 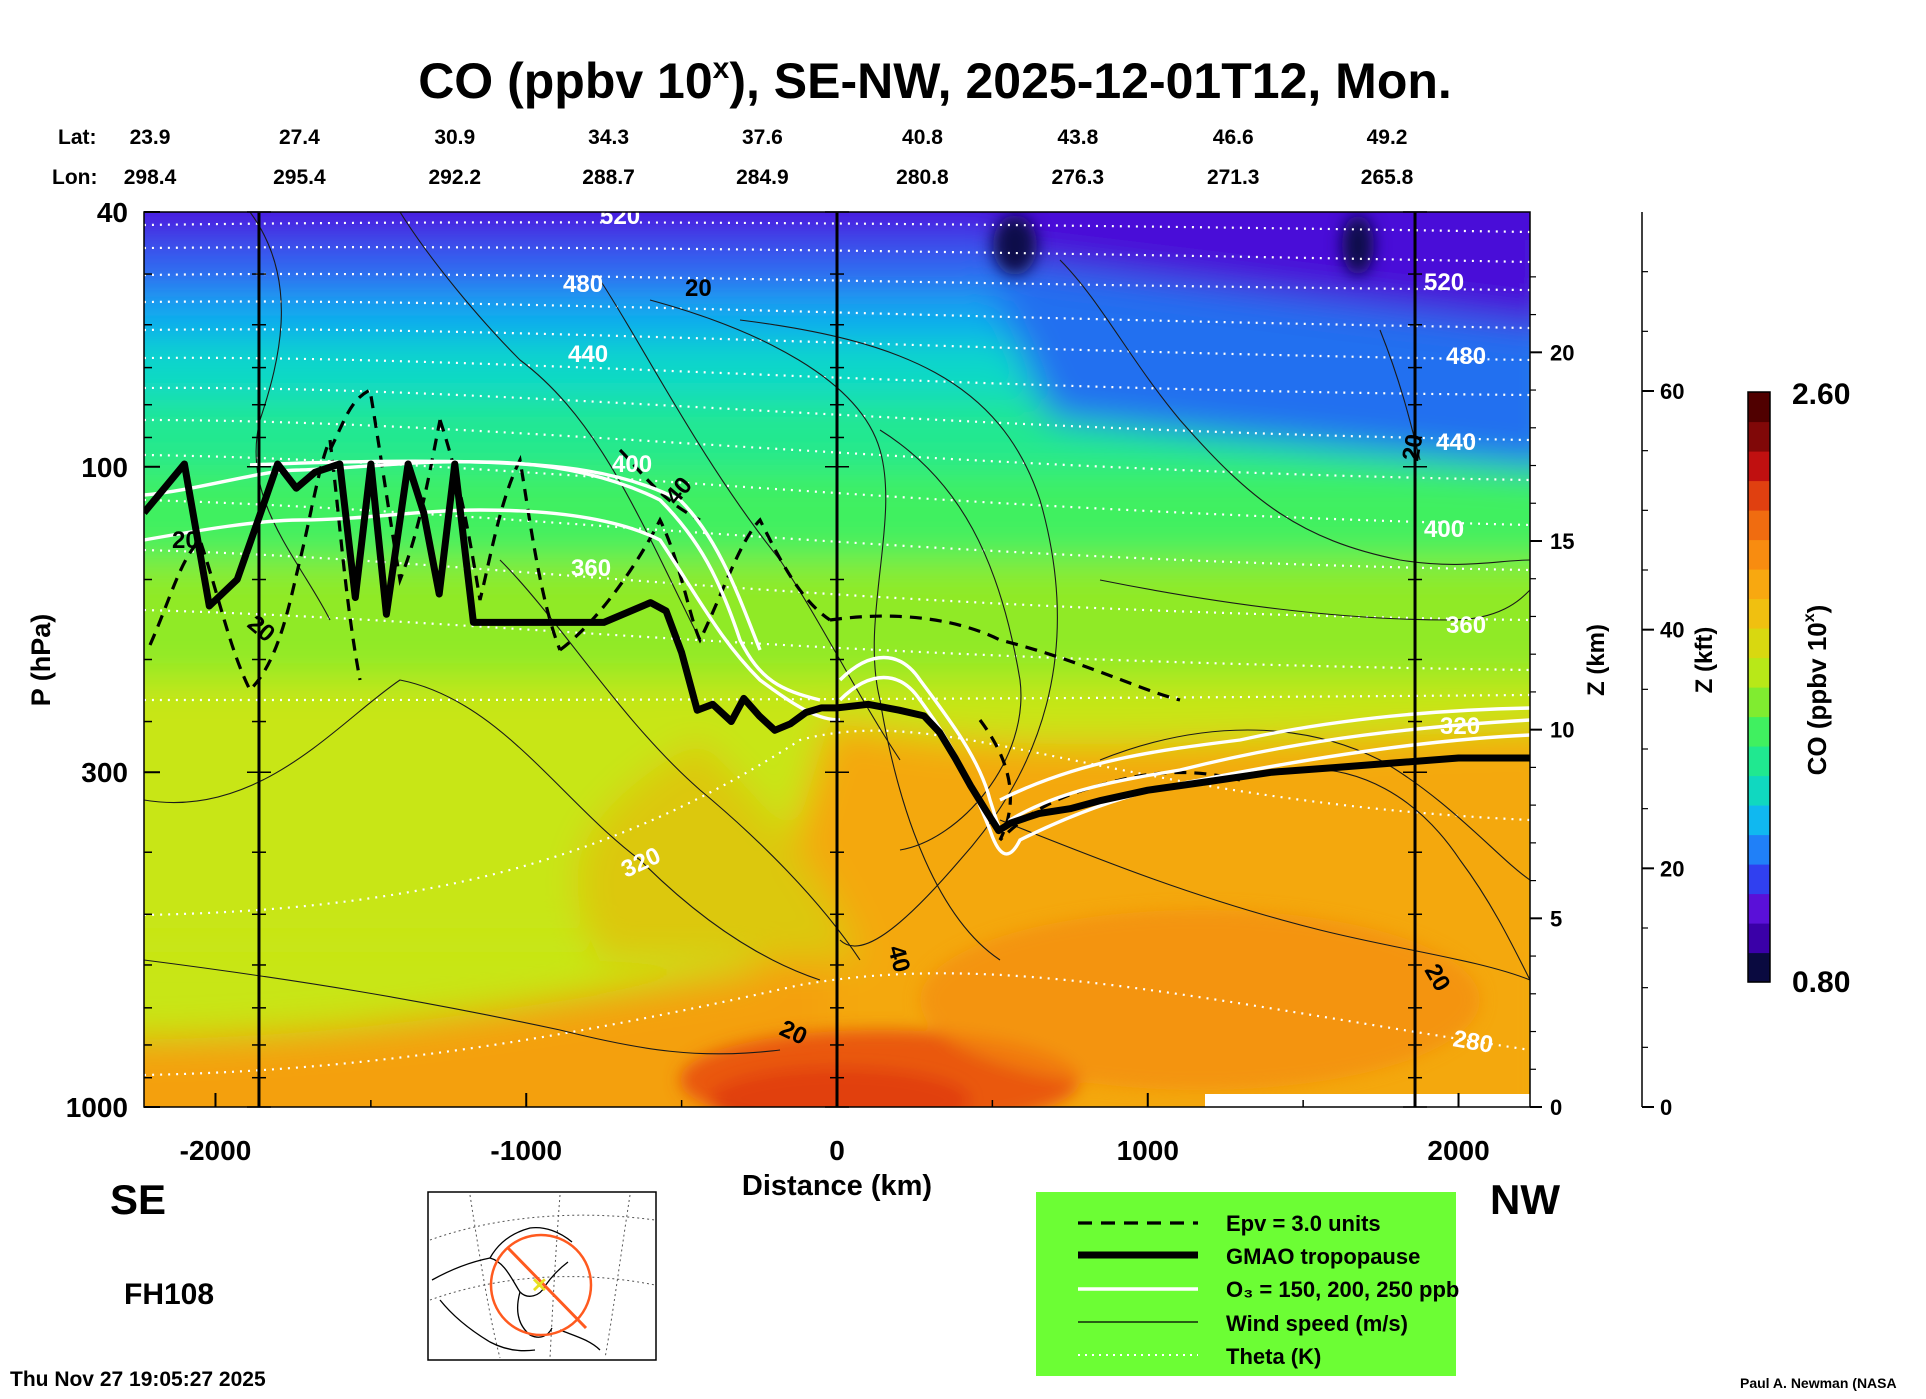 I want to click on x-tick-label: 1000, so click(x=1148, y=1150).